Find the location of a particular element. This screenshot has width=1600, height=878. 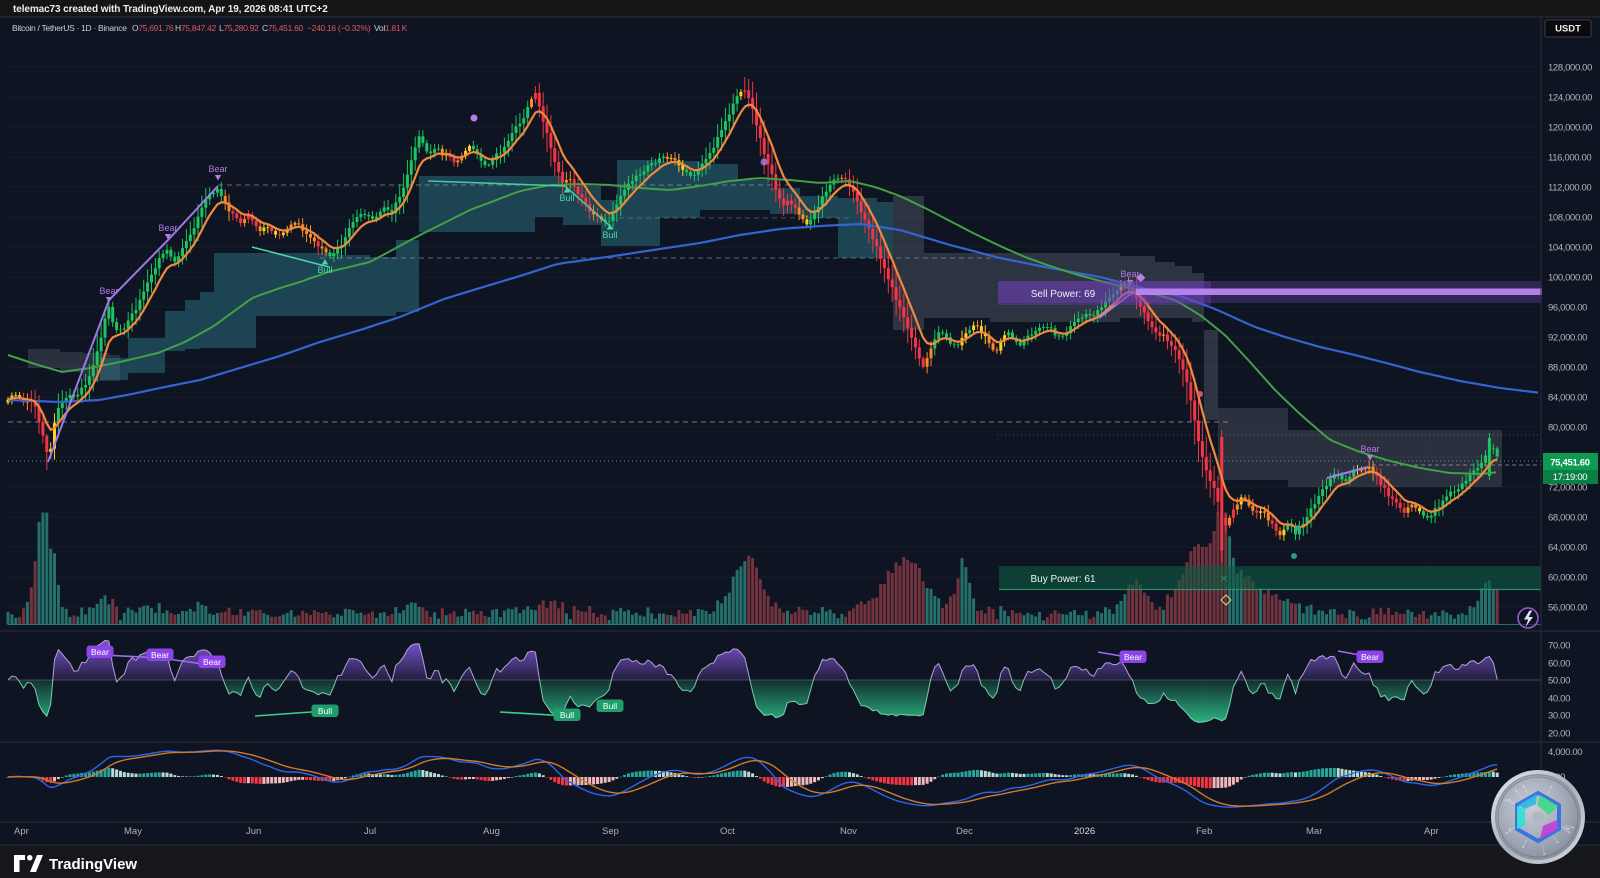

svg-text: 128,000.00 is located at coordinates (1570, 68).